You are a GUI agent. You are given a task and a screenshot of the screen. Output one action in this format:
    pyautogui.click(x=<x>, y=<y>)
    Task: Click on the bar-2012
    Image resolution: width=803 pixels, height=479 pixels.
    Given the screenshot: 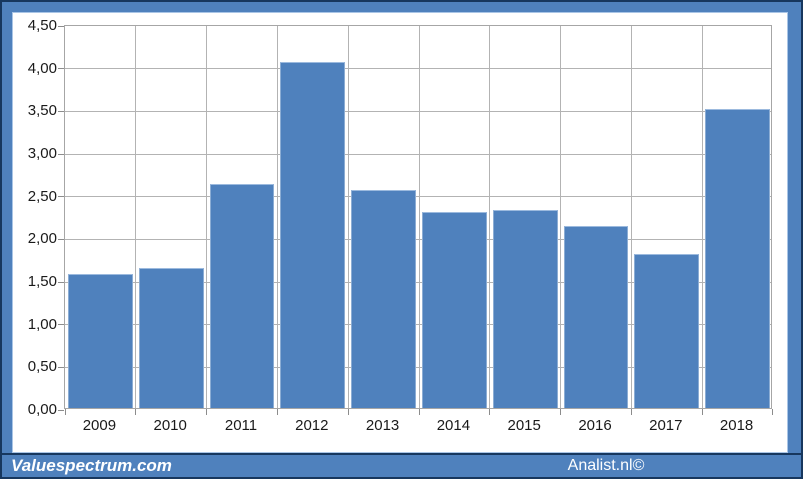 What is the action you would take?
    pyautogui.click(x=313, y=235)
    